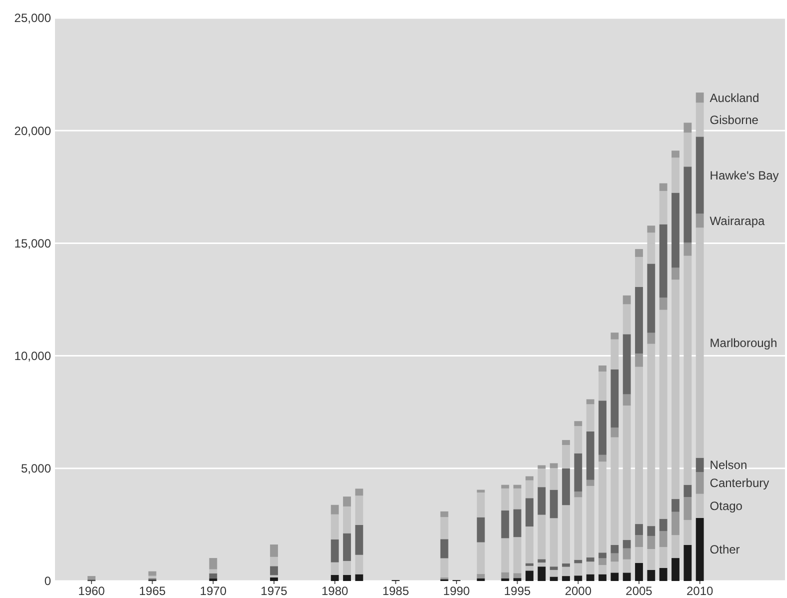 Image resolution: width=787 pixels, height=598 pixels. Describe the element at coordinates (335, 591) in the screenshot. I see `x-tick-label: 1980` at that location.